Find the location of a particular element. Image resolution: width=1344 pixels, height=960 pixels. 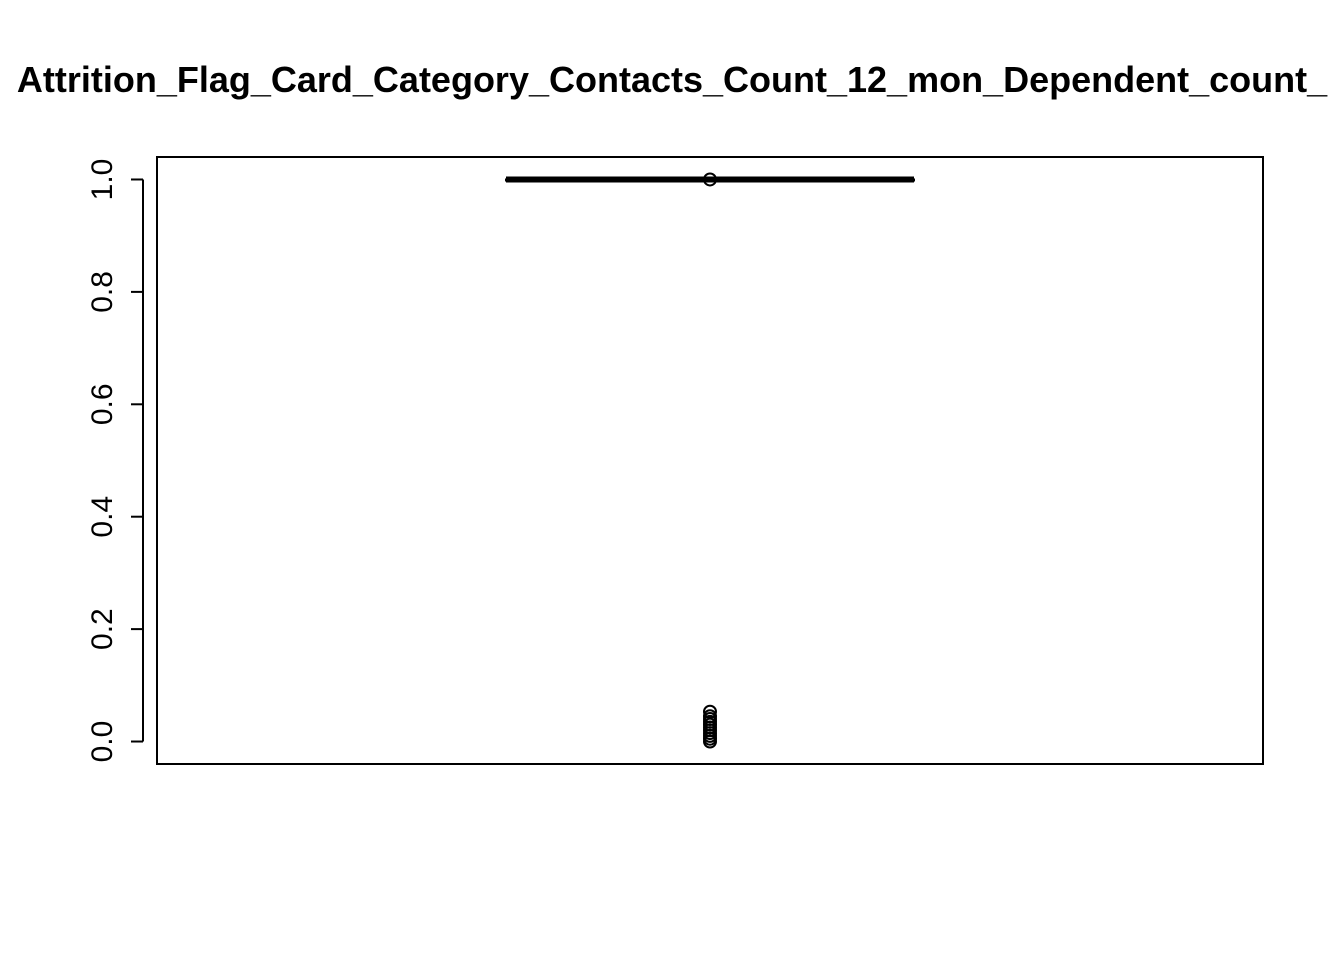

outlier-group is located at coordinates (710, 460).